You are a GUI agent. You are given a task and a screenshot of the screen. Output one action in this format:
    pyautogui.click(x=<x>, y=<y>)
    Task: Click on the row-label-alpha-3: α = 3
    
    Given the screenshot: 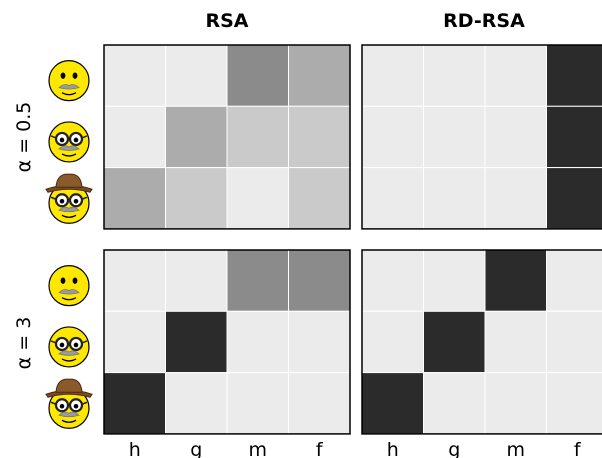 What is the action you would take?
    pyautogui.click(x=24, y=343)
    